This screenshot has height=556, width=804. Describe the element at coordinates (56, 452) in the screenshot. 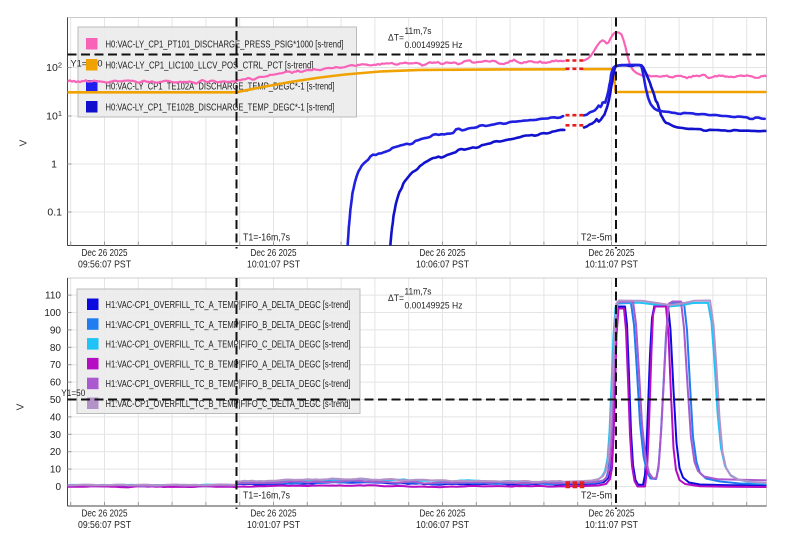

I see `svg-text: 20` at that location.